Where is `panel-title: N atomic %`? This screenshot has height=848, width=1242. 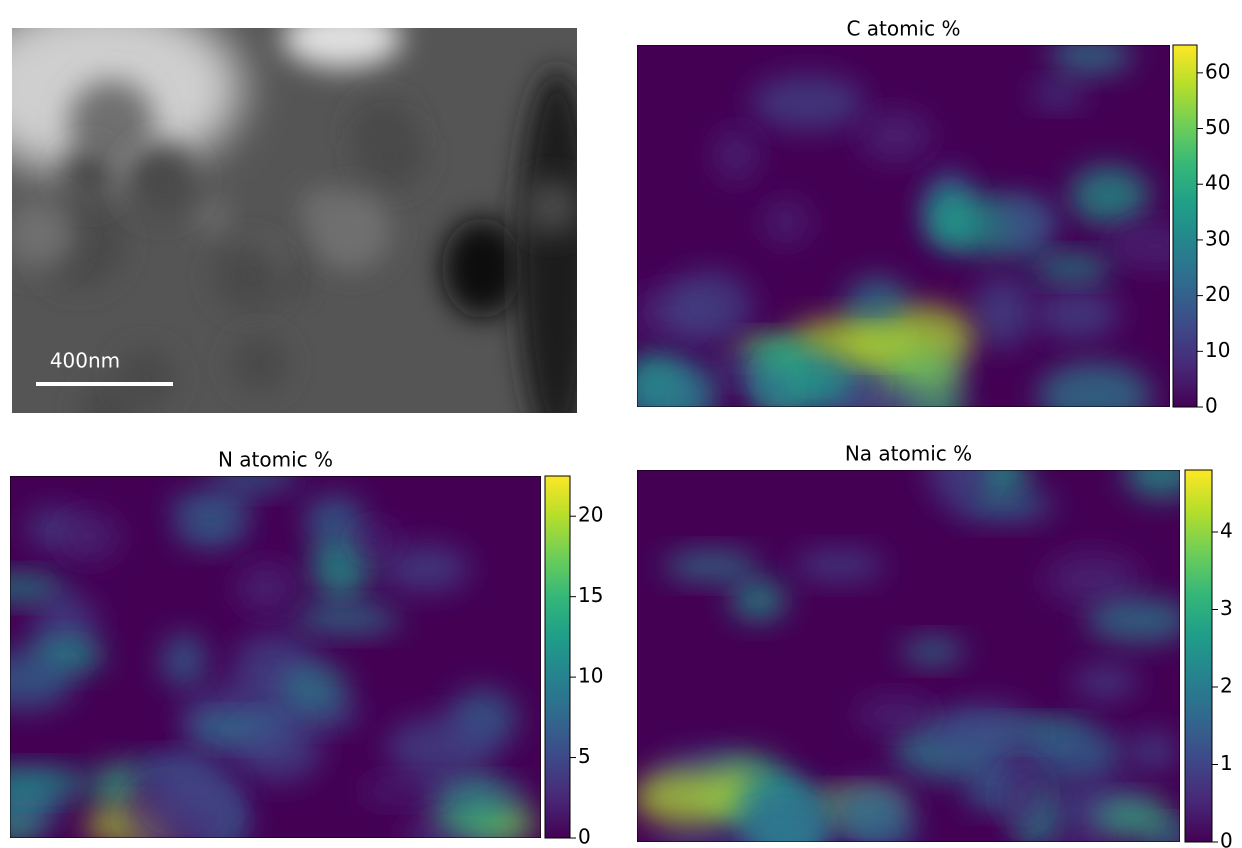
panel-title: N atomic % is located at coordinates (275, 460).